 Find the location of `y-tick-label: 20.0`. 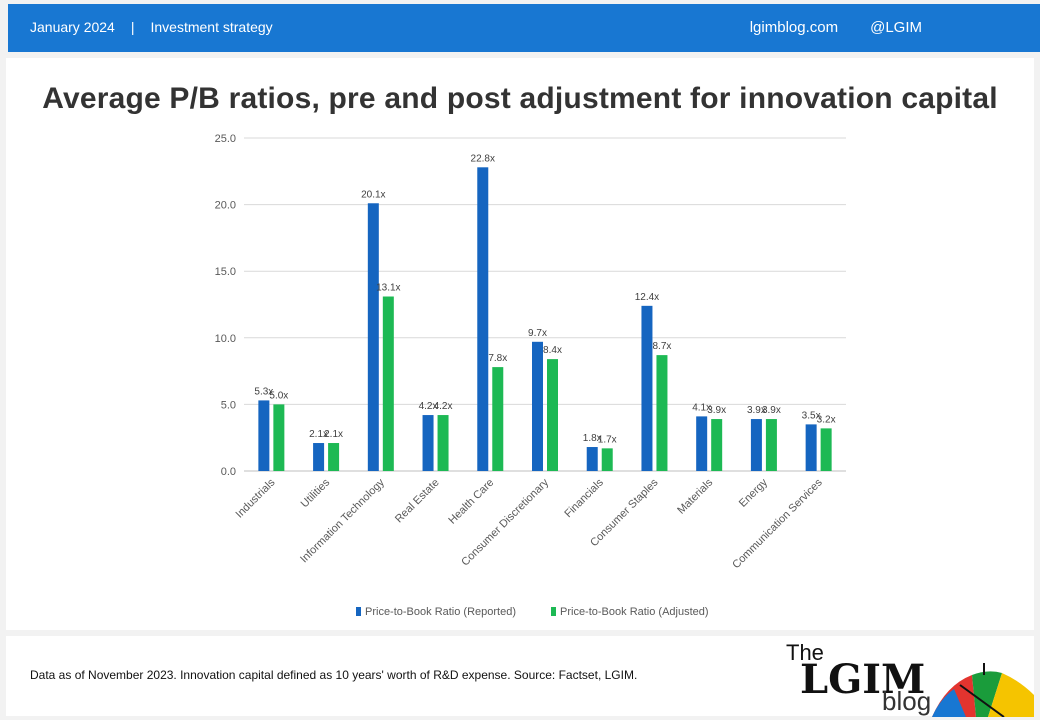

y-tick-label: 20.0 is located at coordinates (225, 206).